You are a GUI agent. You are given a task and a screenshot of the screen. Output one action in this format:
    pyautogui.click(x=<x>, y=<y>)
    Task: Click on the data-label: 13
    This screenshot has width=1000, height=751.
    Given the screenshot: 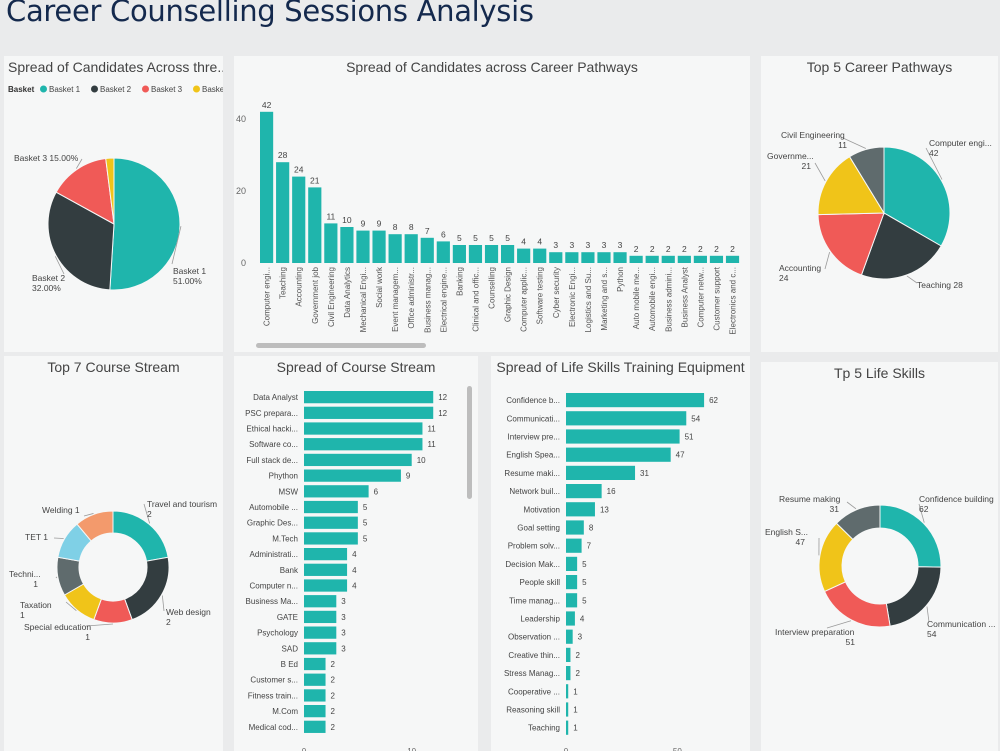 What is the action you would take?
    pyautogui.click(x=604, y=509)
    